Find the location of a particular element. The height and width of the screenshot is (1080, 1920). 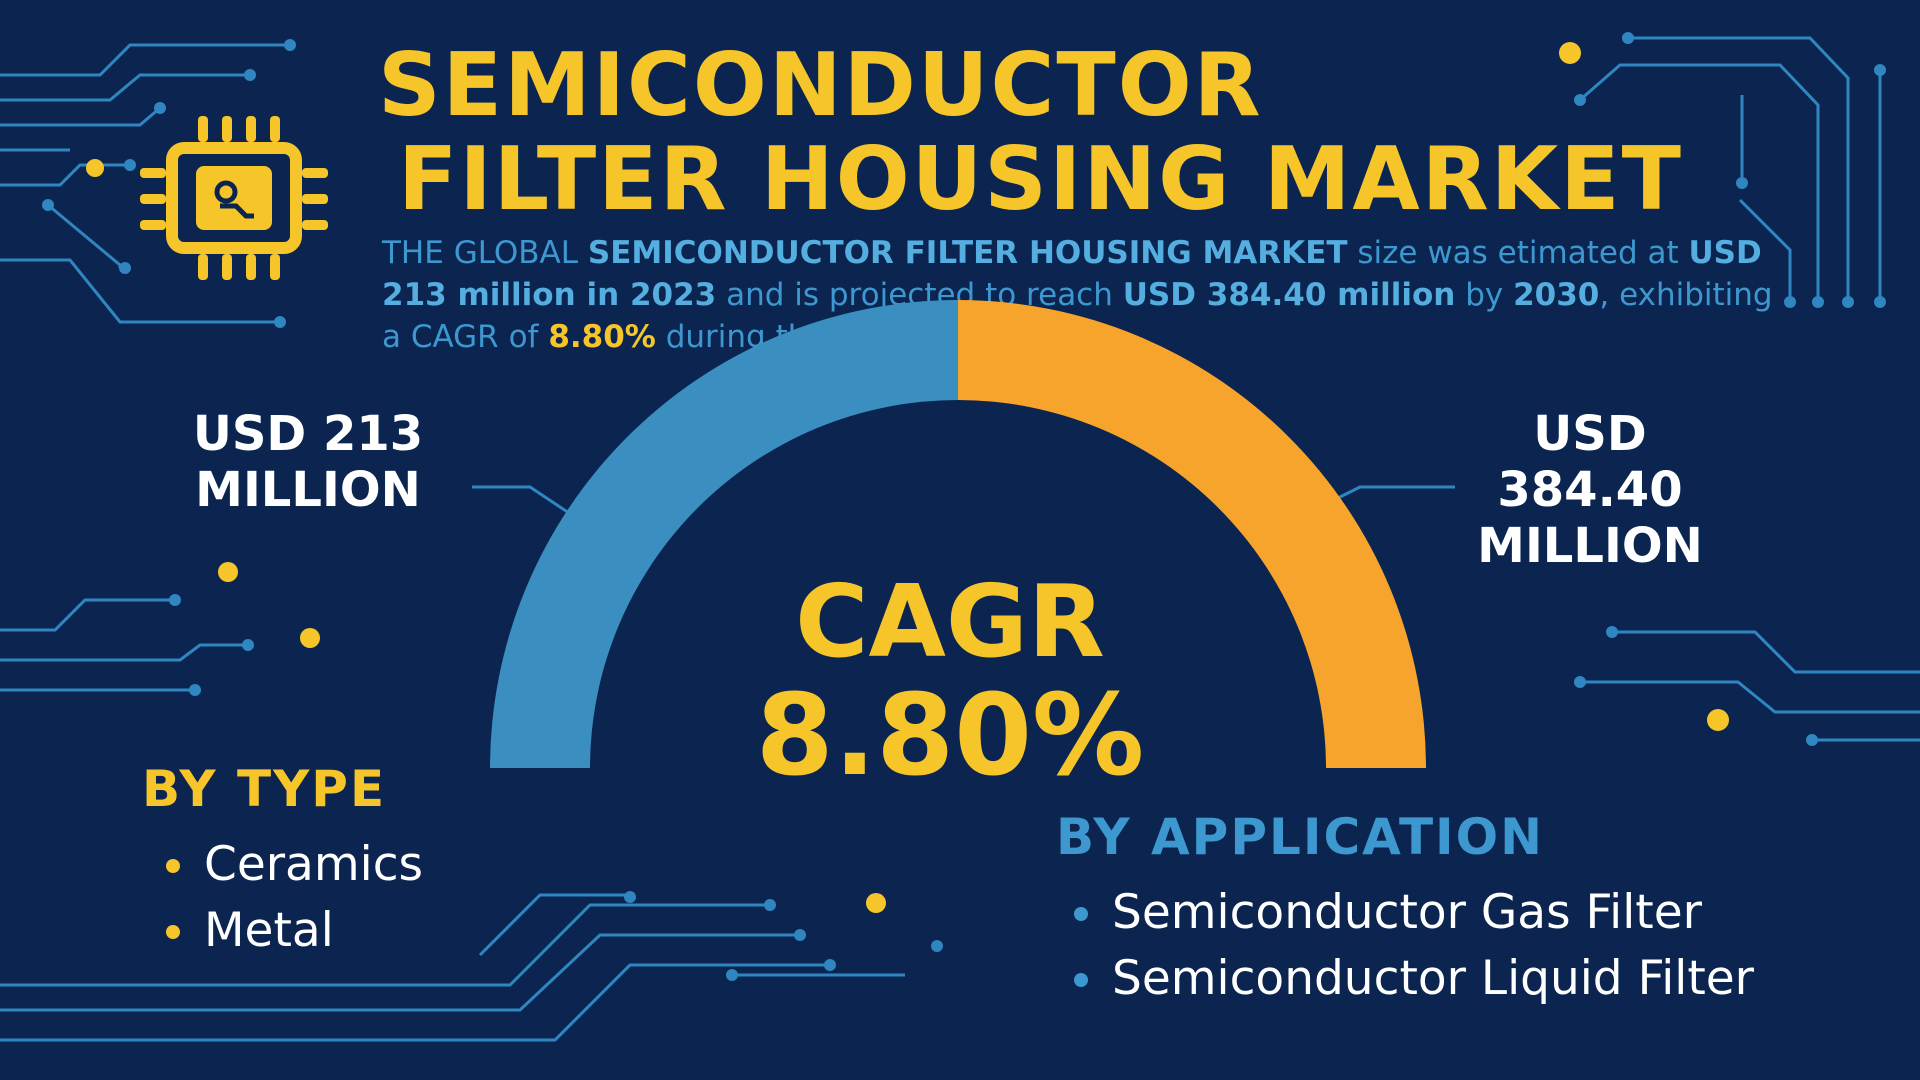

intro-text: by is located at coordinates (1484, 295).